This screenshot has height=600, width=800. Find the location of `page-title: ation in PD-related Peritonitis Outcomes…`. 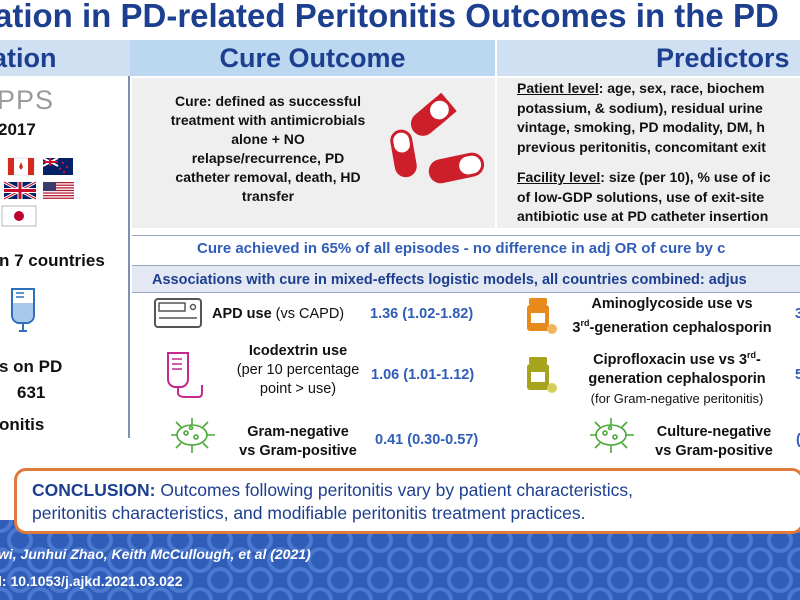

page-title: ation in PD-related Peritonitis Outcomes… is located at coordinates (389, 17).